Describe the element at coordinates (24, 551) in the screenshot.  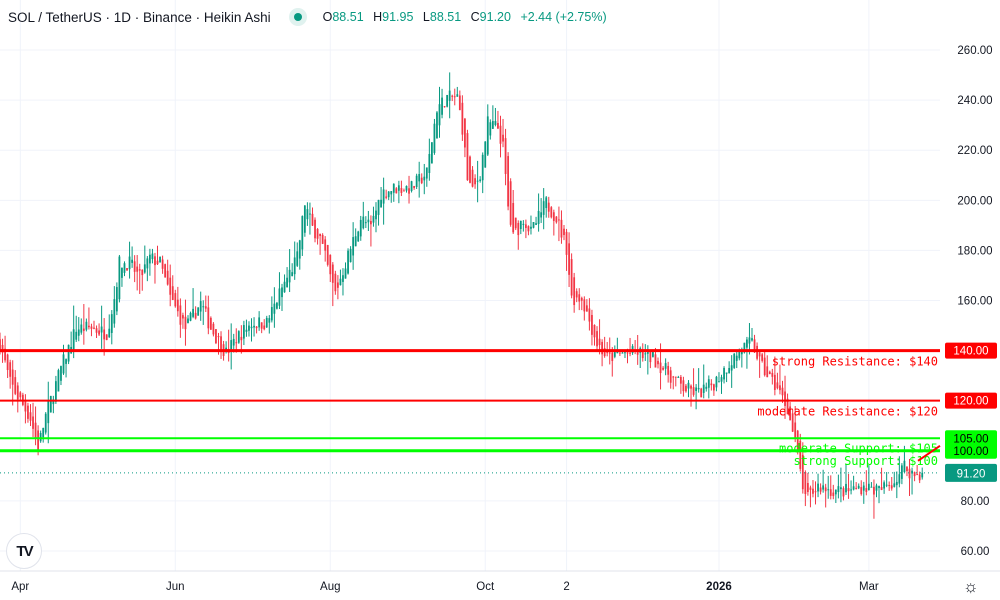
I see `tradingview-logo-icon: TV` at that location.